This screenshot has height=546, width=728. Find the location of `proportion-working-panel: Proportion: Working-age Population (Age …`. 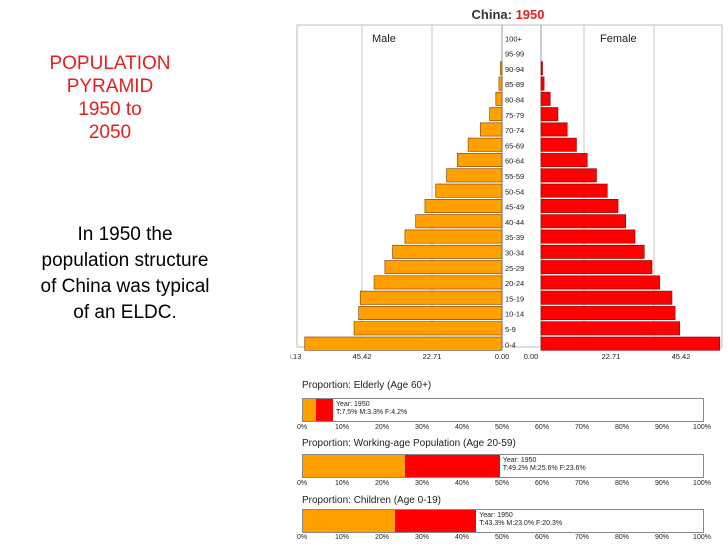

proportion-working-panel: Proportion: Working-age Population (Age … is located at coordinates (504, 466).